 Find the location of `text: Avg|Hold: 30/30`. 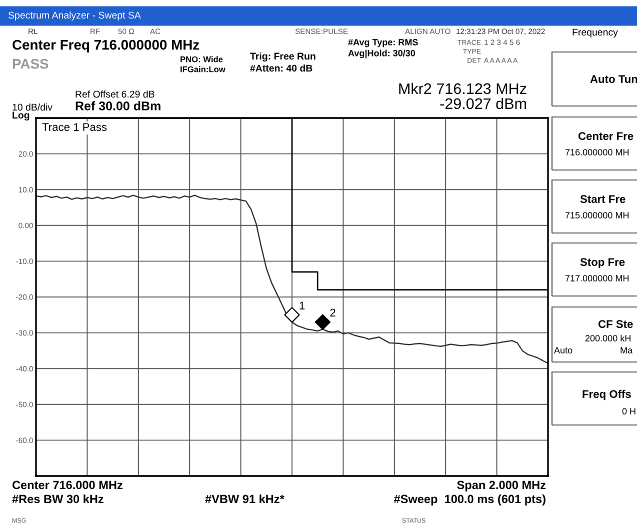

text: Avg|Hold: 30/30 is located at coordinates (382, 54).